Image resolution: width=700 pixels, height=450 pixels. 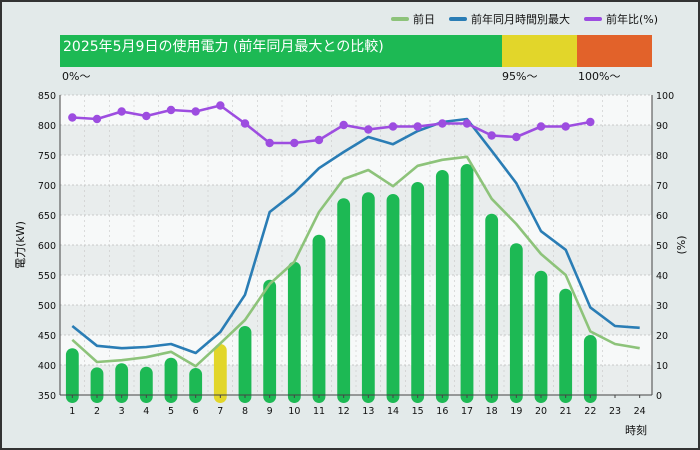 What do you see at coordinates (319, 411) in the screenshot?
I see `x-tick-label: 11` at bounding box center [319, 411].